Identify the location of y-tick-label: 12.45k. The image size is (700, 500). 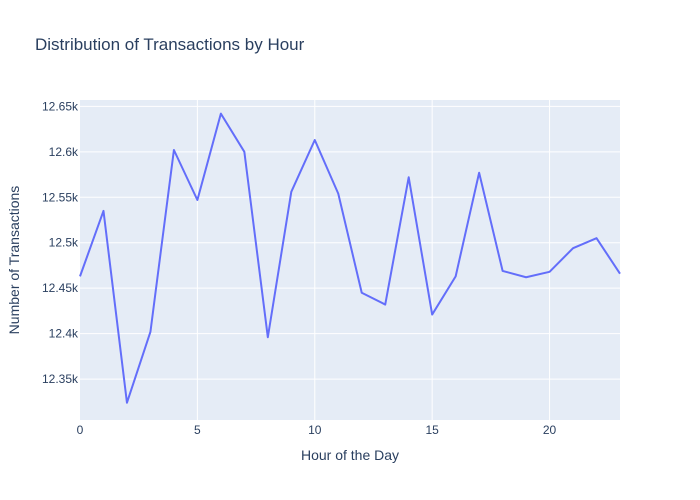
(60, 288).